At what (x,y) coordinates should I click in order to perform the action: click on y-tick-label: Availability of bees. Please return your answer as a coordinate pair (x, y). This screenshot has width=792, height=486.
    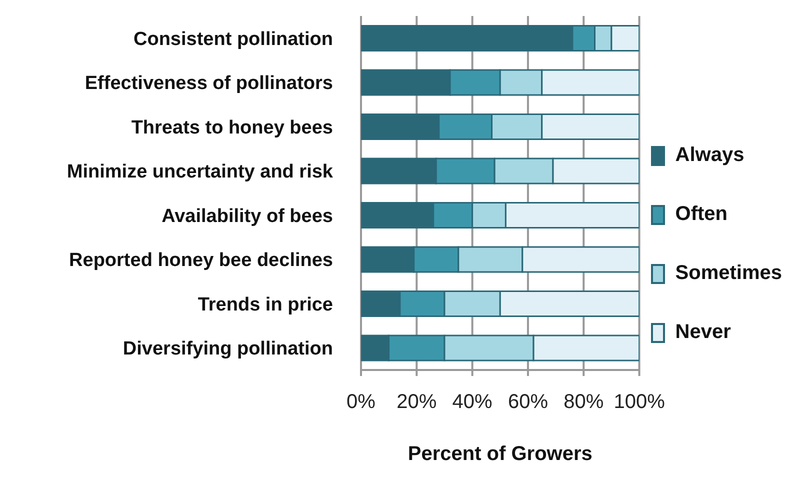
    Looking at the image, I should click on (247, 216).